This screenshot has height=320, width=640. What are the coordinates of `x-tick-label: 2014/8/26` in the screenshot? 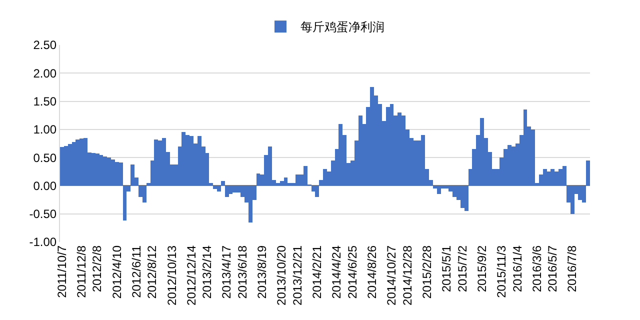 It's located at (372, 272).